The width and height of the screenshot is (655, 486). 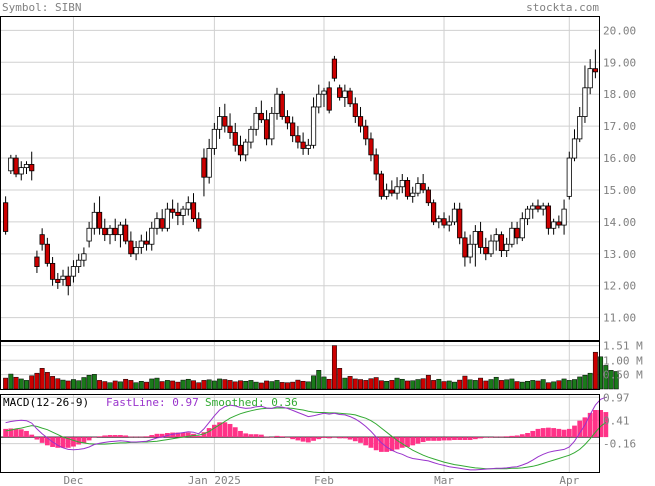 What do you see at coordinates (214, 480) in the screenshot?
I see `date-tick-label: Jan 2025` at bounding box center [214, 480].